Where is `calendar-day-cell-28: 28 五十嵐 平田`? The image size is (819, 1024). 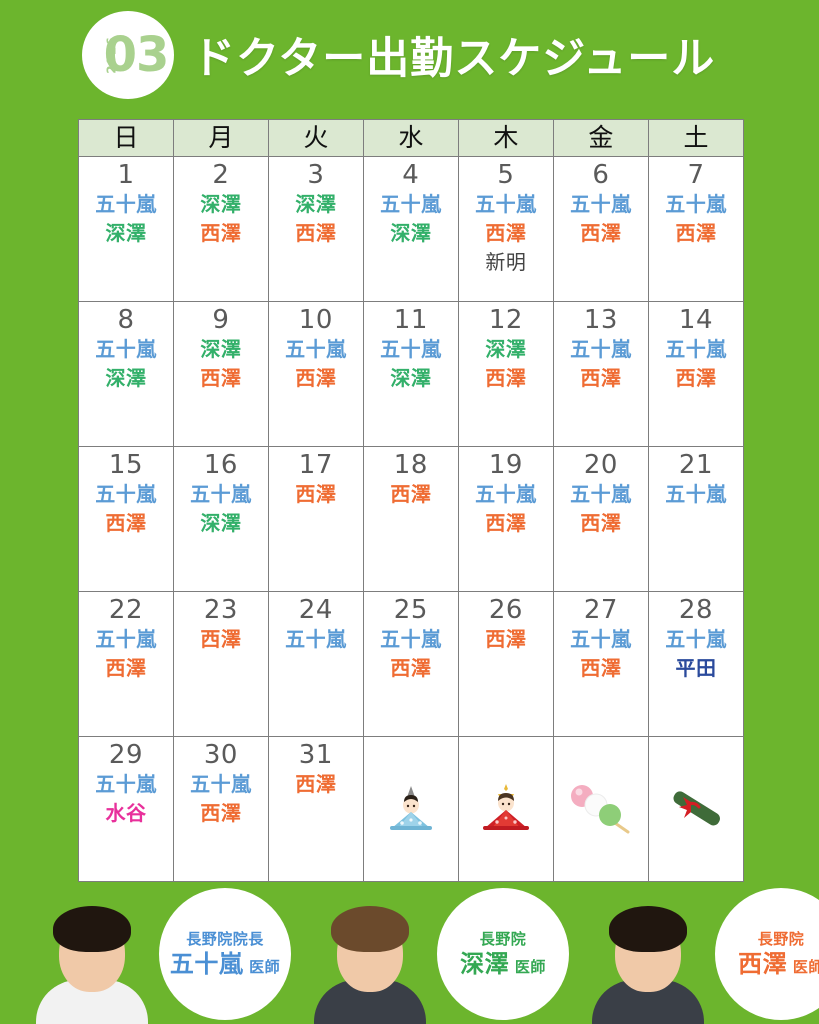
calendar-day-cell-28: 28 五十嵐 平田 is located at coordinates (696, 664).